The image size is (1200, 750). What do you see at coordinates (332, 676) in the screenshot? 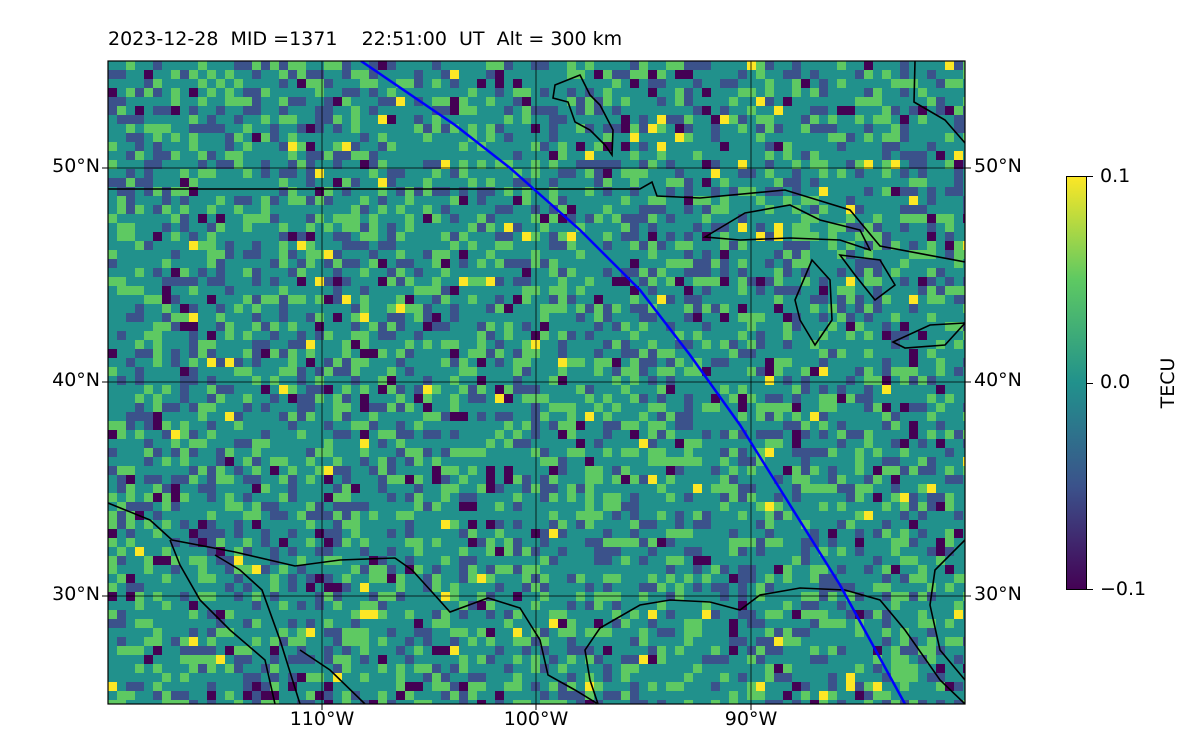
I see `mexico-pacific-coast` at bounding box center [332, 676].